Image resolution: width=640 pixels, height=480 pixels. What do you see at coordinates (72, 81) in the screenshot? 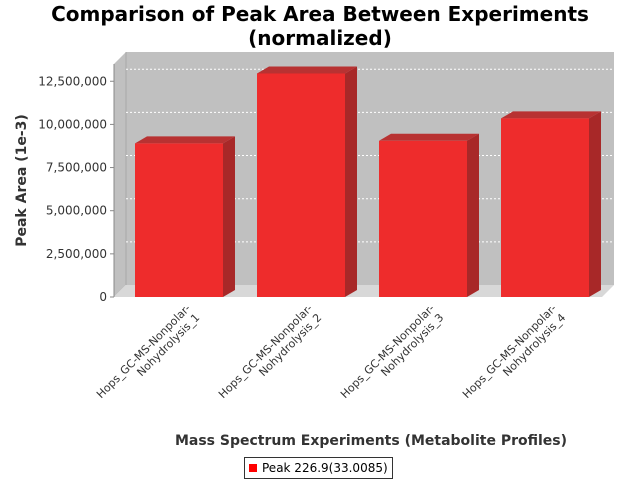
I see `y-tick-label: 12,500,000` at bounding box center [72, 81].